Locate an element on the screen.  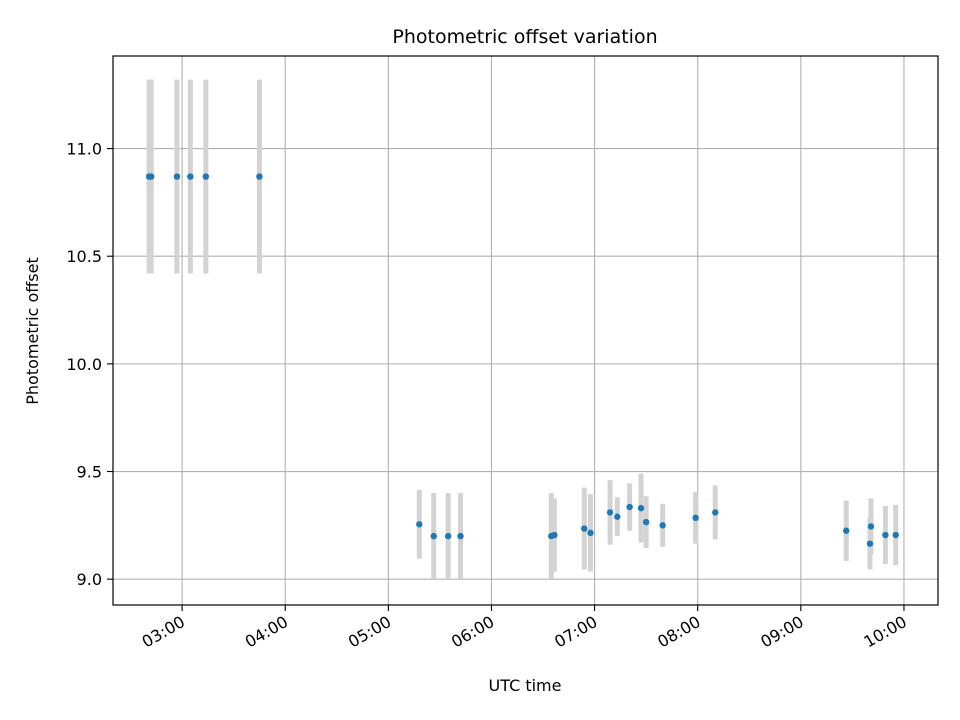
y-axis: 9.0 9.5 10.0 10.5 11.0 is located at coordinates (89, 364).